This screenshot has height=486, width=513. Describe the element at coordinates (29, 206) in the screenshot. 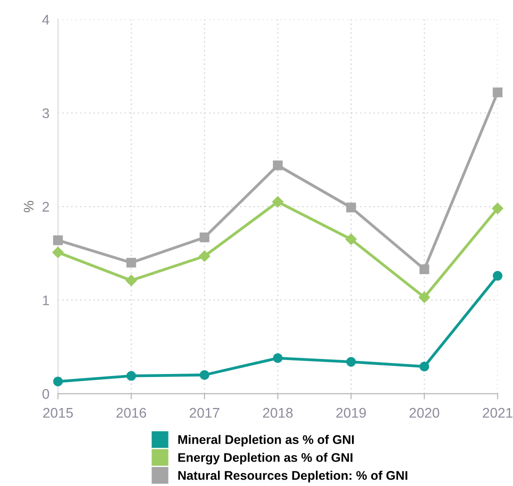

I see `y-axis-title: %` at that location.